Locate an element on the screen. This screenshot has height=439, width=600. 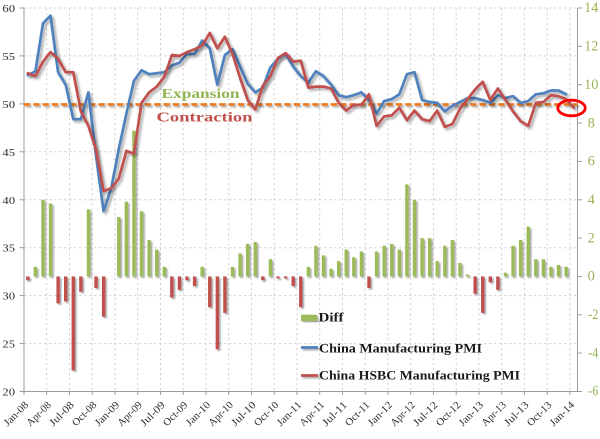
svg-text: 14 is located at coordinates (591, 8).